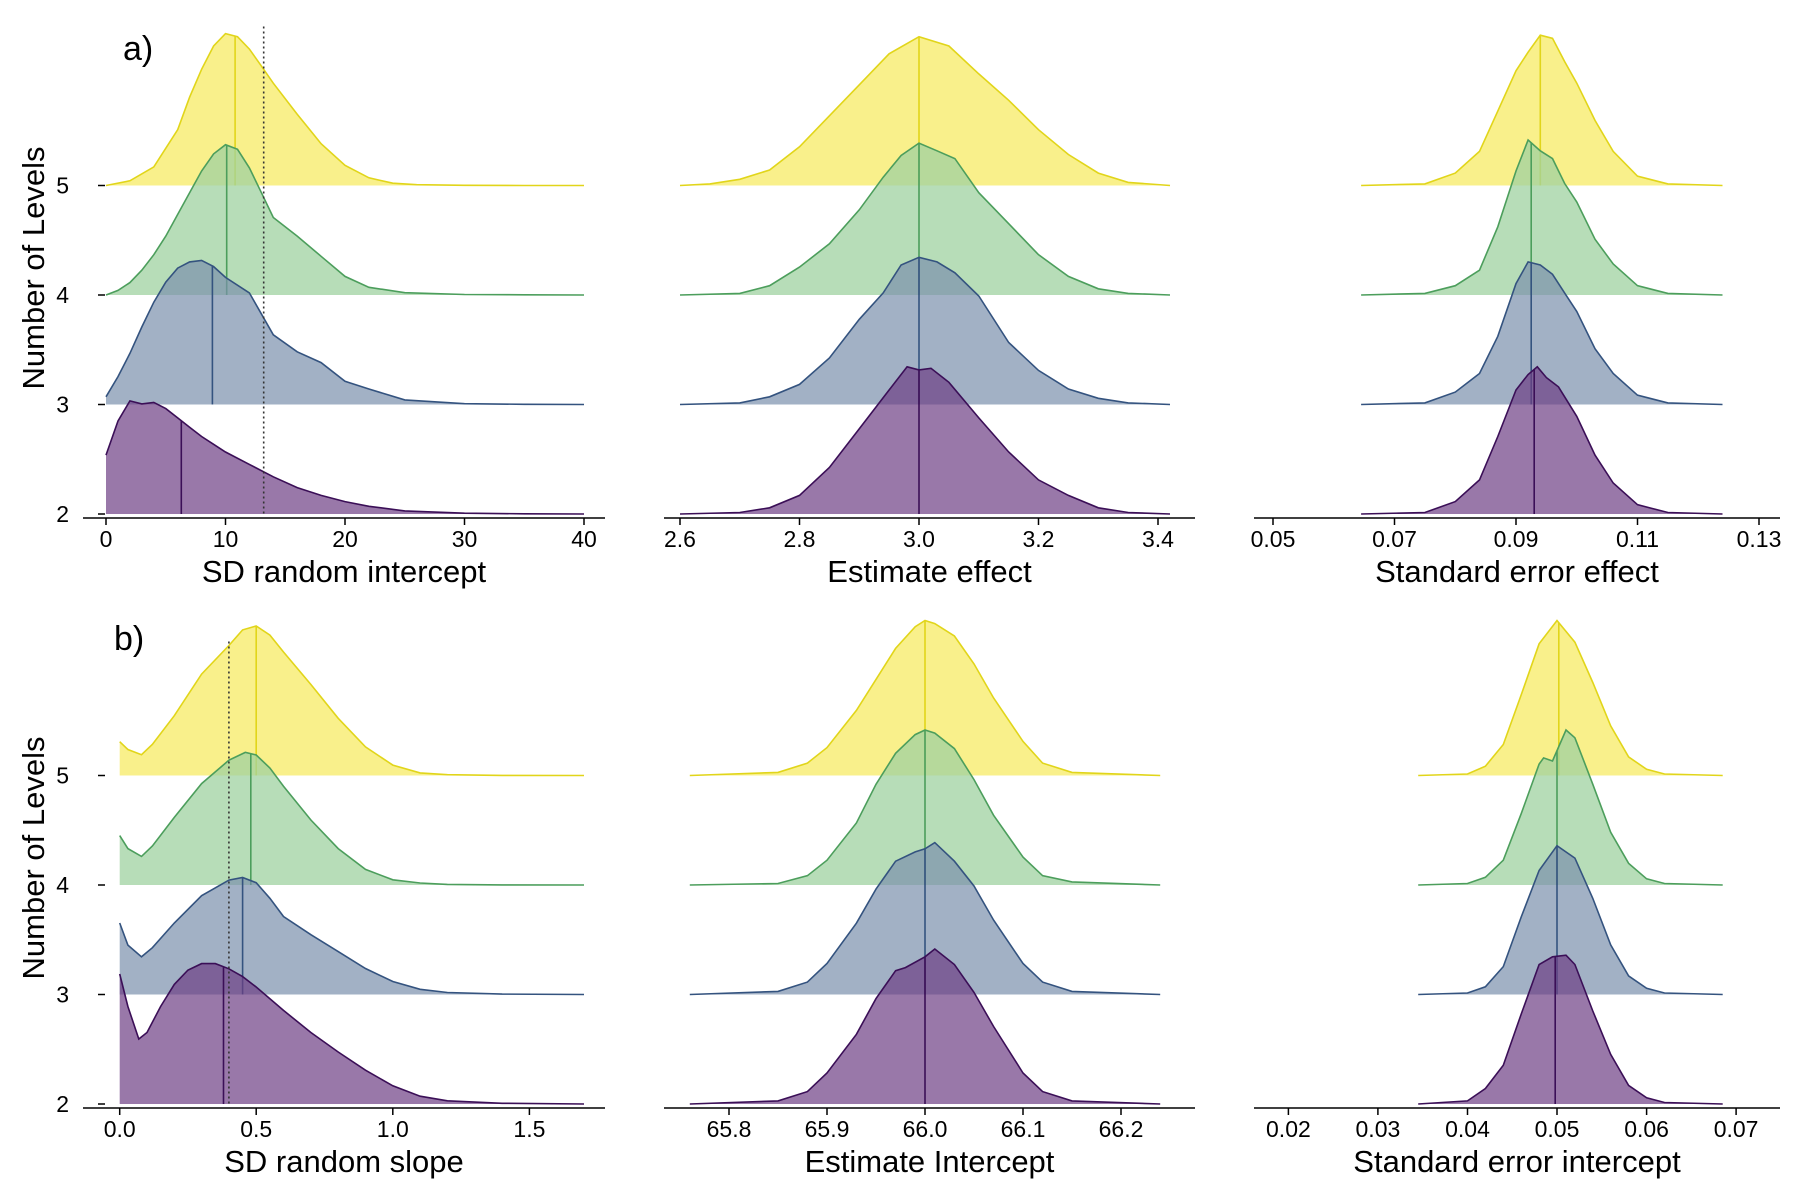 The height and width of the screenshot is (1200, 1800). What do you see at coordinates (1039, 539) in the screenshot?
I see `x-tick-label: 3.2` at bounding box center [1039, 539].